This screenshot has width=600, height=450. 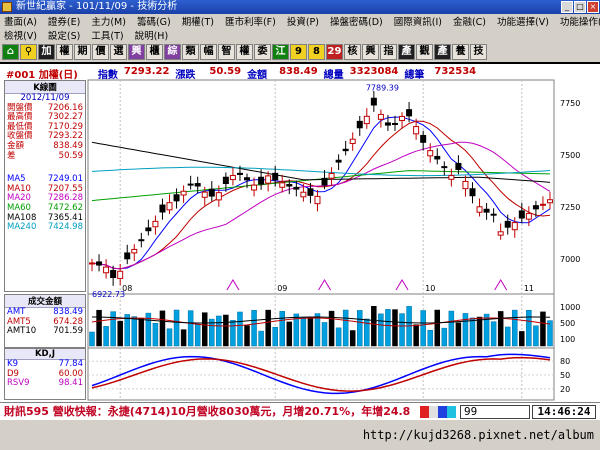 I want to click on kline-row: 金額 838.49, so click(x=45, y=146).